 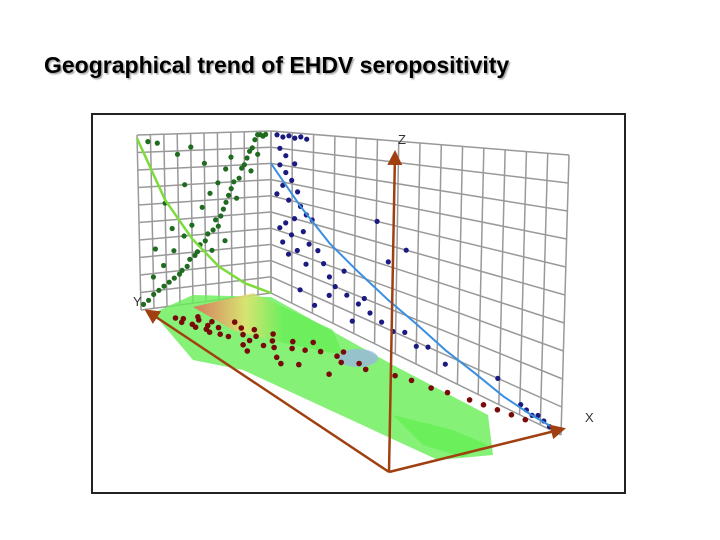 What do you see at coordinates (267, 391) in the screenshot?
I see `y-axis-line` at bounding box center [267, 391].